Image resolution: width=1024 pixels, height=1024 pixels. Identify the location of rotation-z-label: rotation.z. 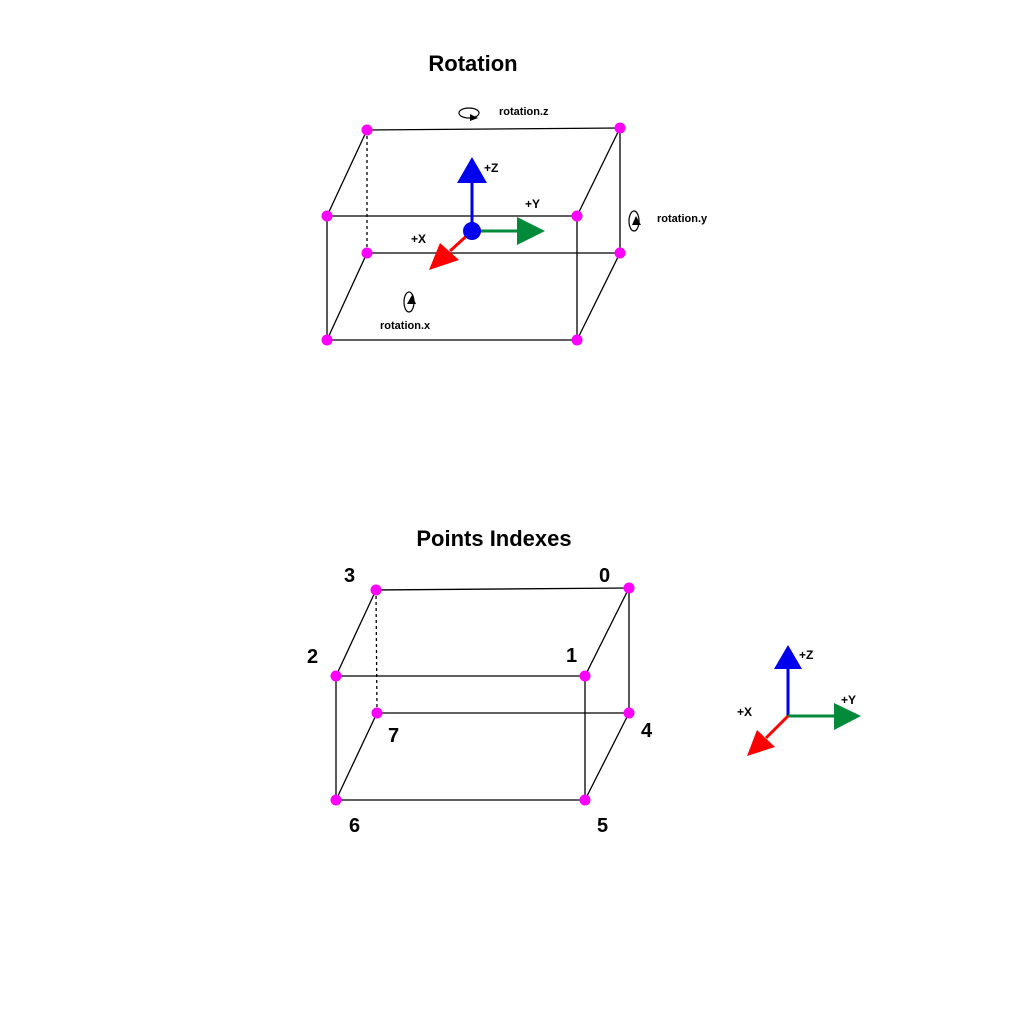
(524, 112).